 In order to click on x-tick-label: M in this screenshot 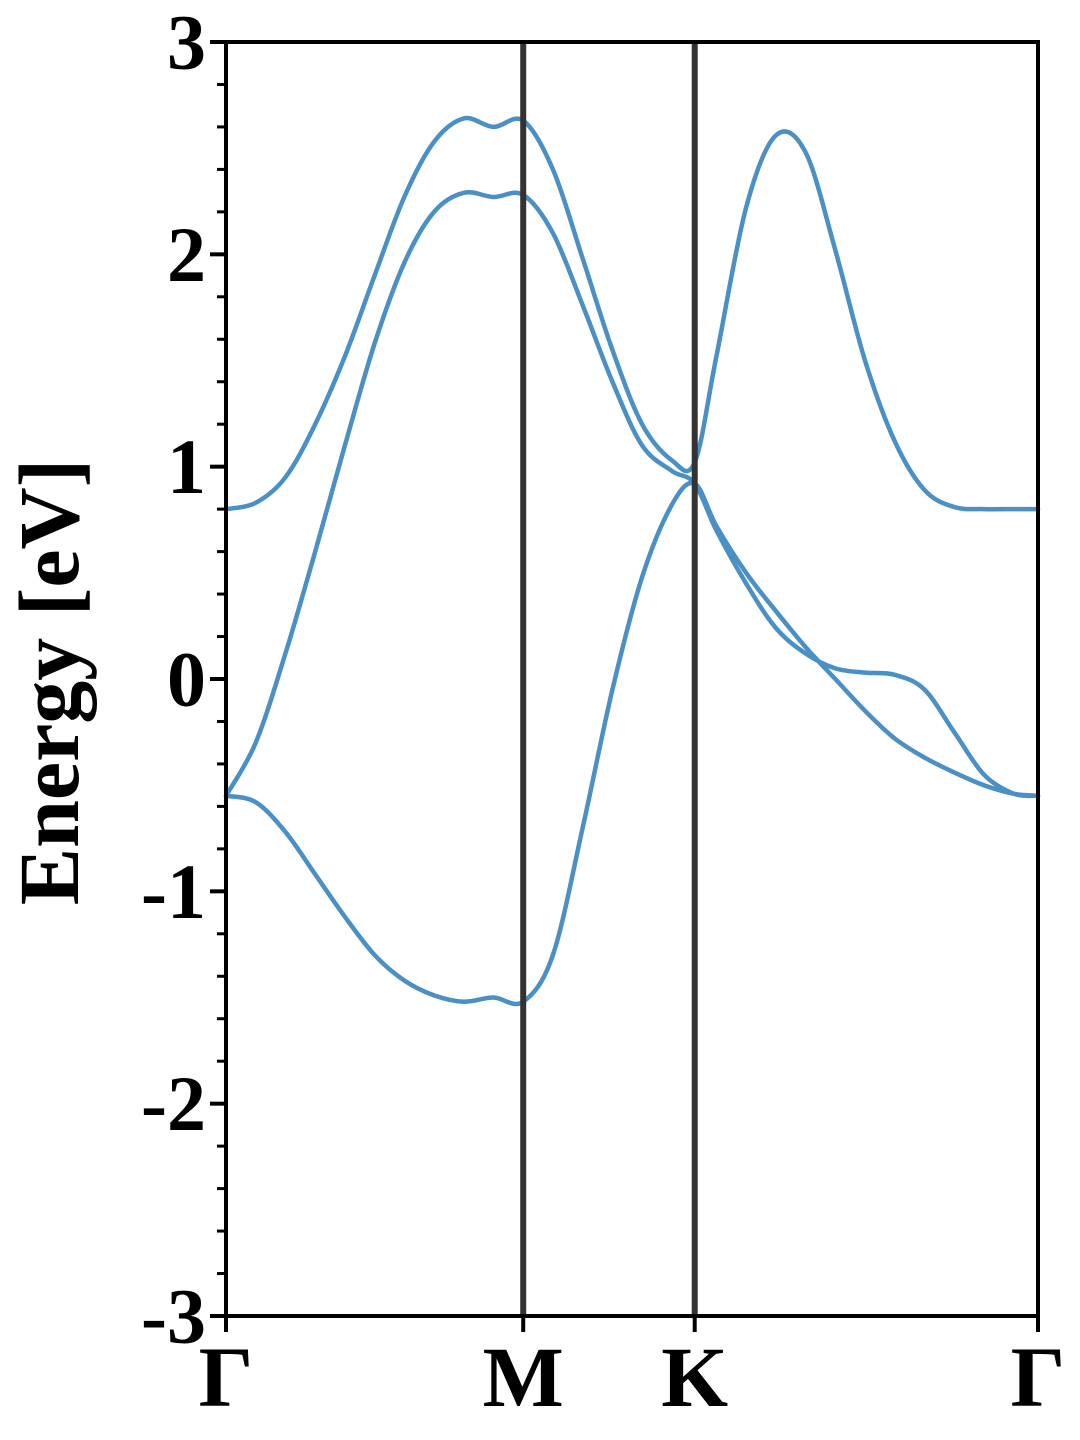, I will do `click(523, 1377)`.